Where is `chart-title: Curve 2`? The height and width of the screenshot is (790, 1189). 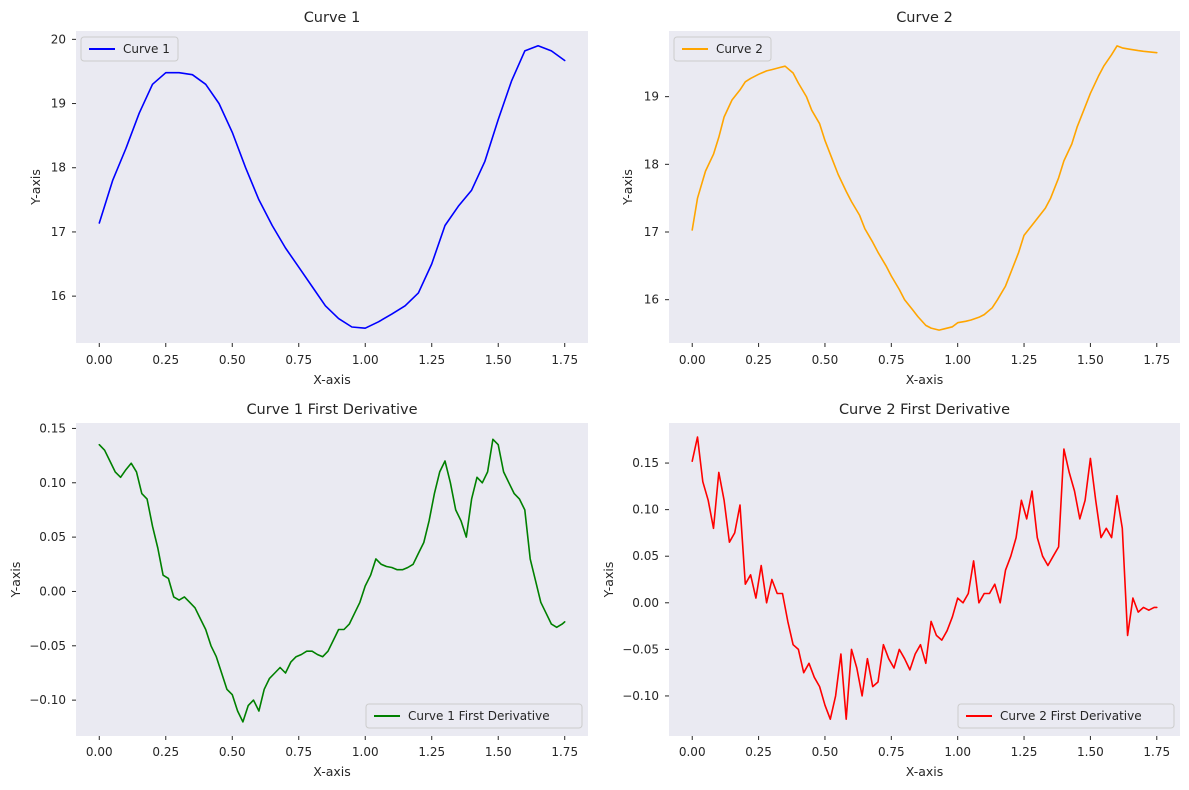 chart-title: Curve 2 is located at coordinates (924, 18).